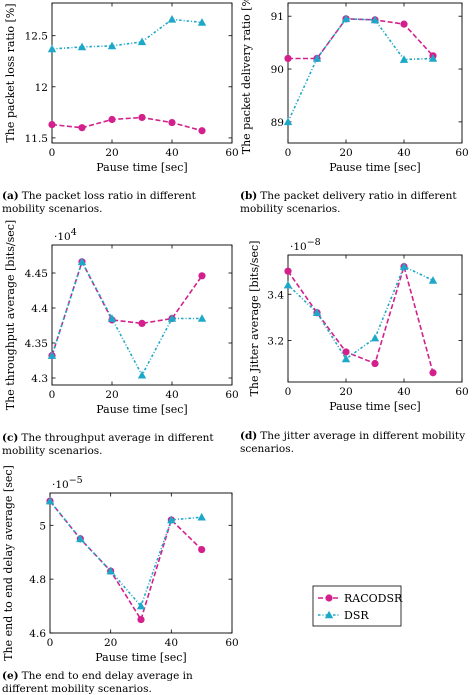  I want to click on y-exponent-label: ·104, so click(65, 235).